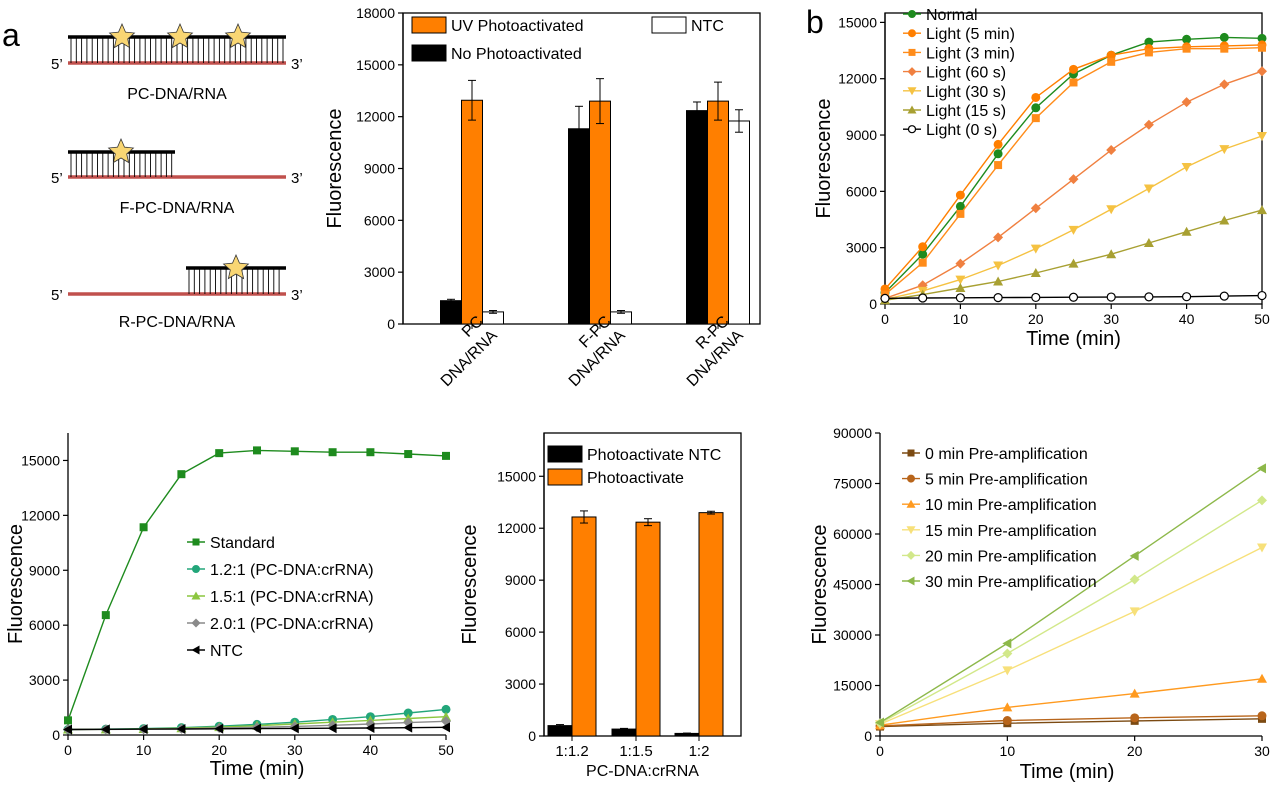  I want to click on legend-label: Light (60 s), so click(966, 73).